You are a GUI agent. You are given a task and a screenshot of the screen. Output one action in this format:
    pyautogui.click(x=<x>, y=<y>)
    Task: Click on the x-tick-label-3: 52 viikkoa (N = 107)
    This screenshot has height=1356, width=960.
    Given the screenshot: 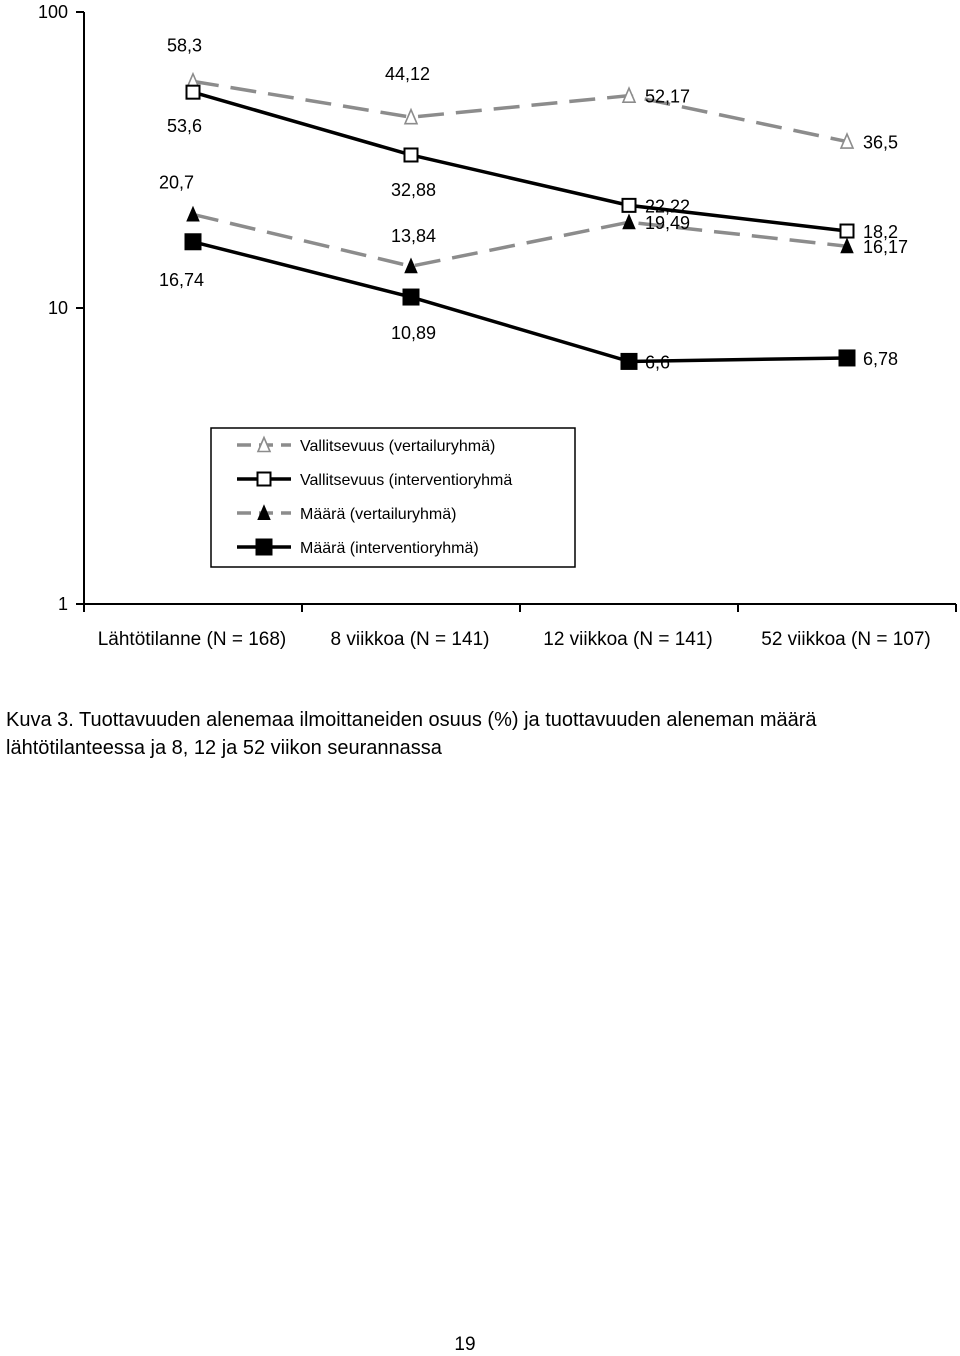 What is the action you would take?
    pyautogui.click(x=846, y=639)
    